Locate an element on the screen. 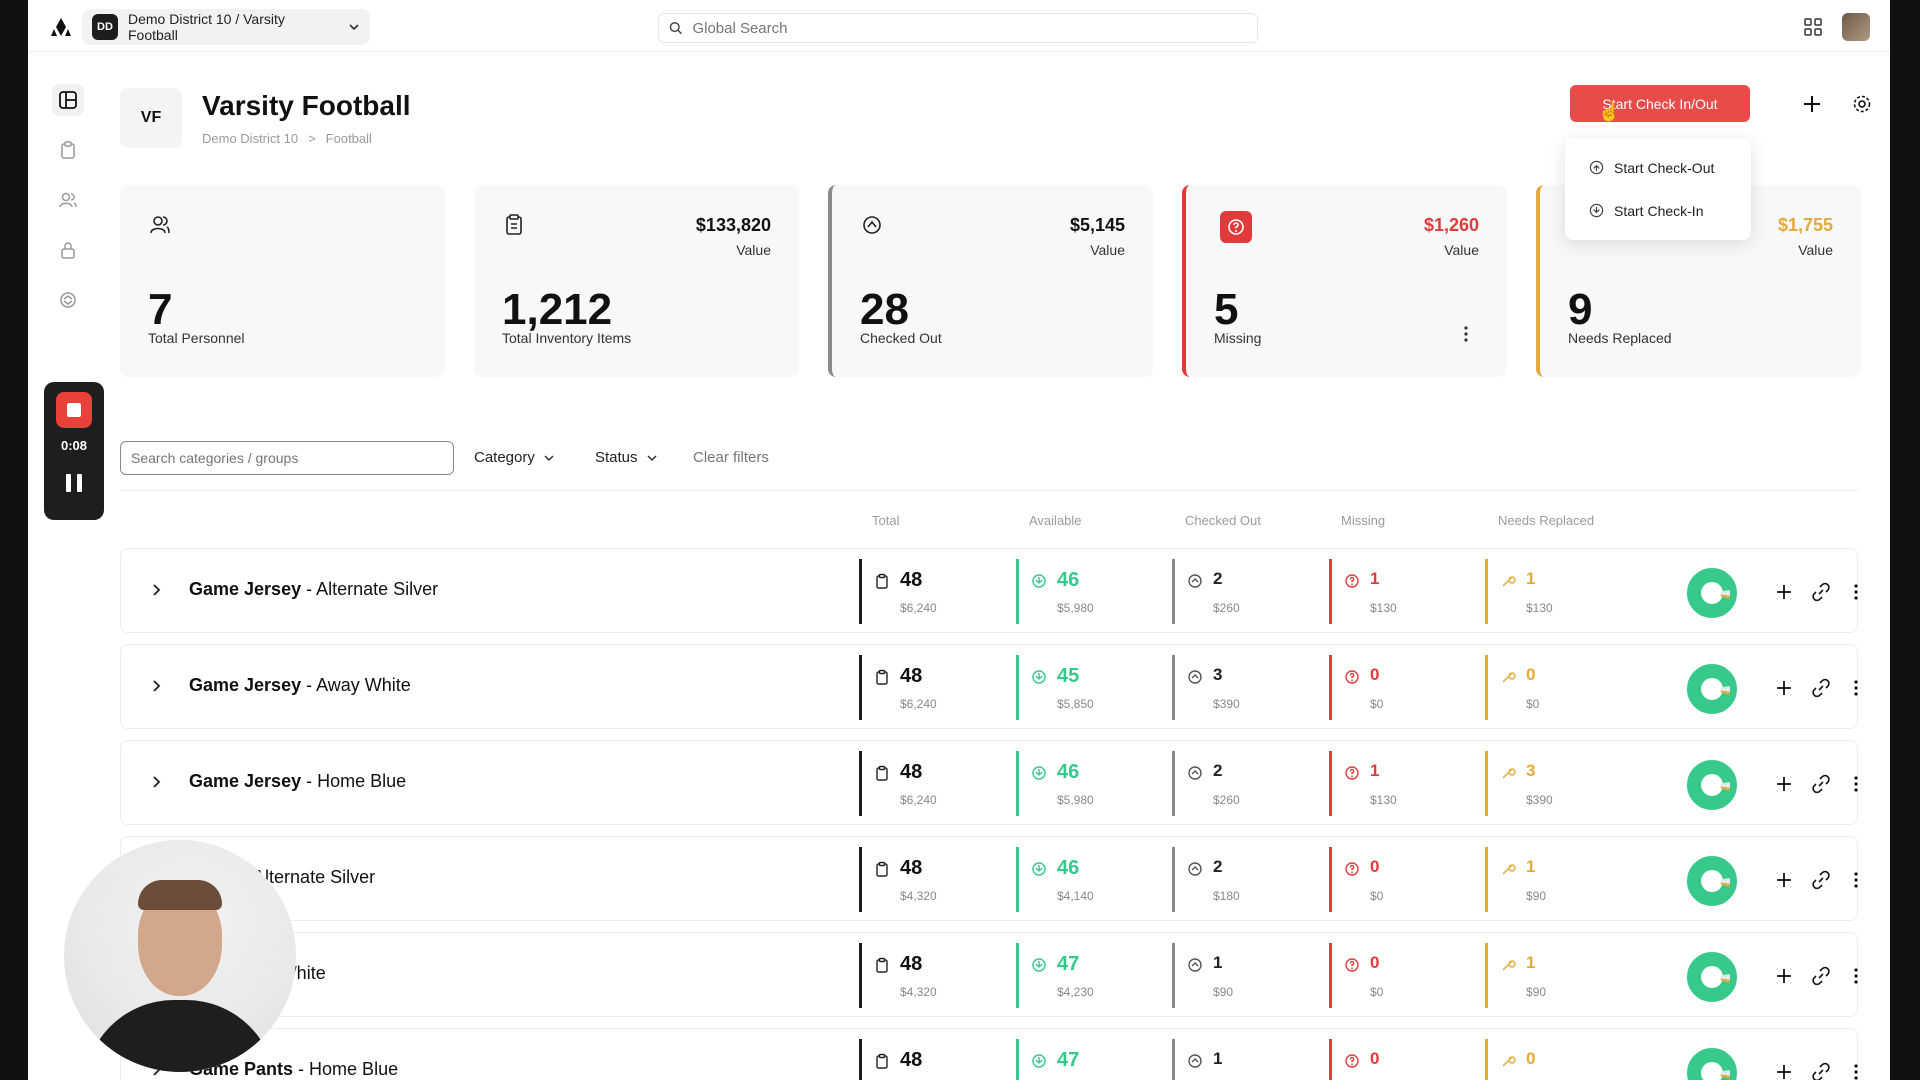 The width and height of the screenshot is (1920, 1080). global-search is located at coordinates (958, 28).